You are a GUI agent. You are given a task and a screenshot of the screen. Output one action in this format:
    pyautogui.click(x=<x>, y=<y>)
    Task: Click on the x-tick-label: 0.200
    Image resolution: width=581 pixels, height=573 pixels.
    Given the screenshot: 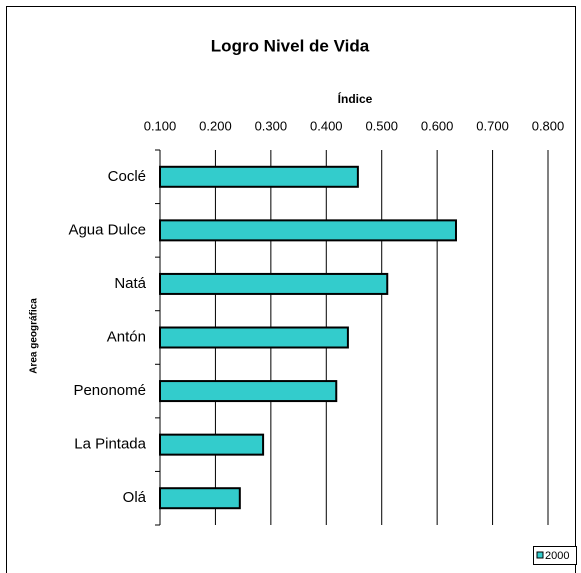 What is the action you would take?
    pyautogui.click(x=215, y=125)
    